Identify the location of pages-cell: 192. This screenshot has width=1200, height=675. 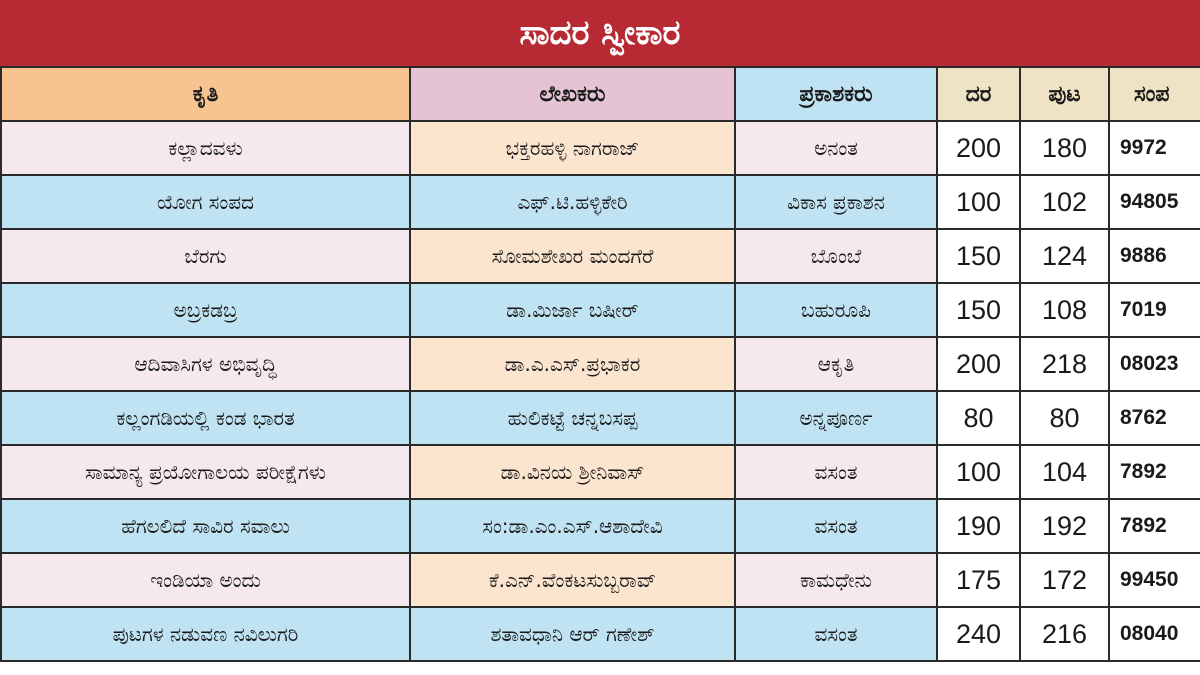
(1064, 526).